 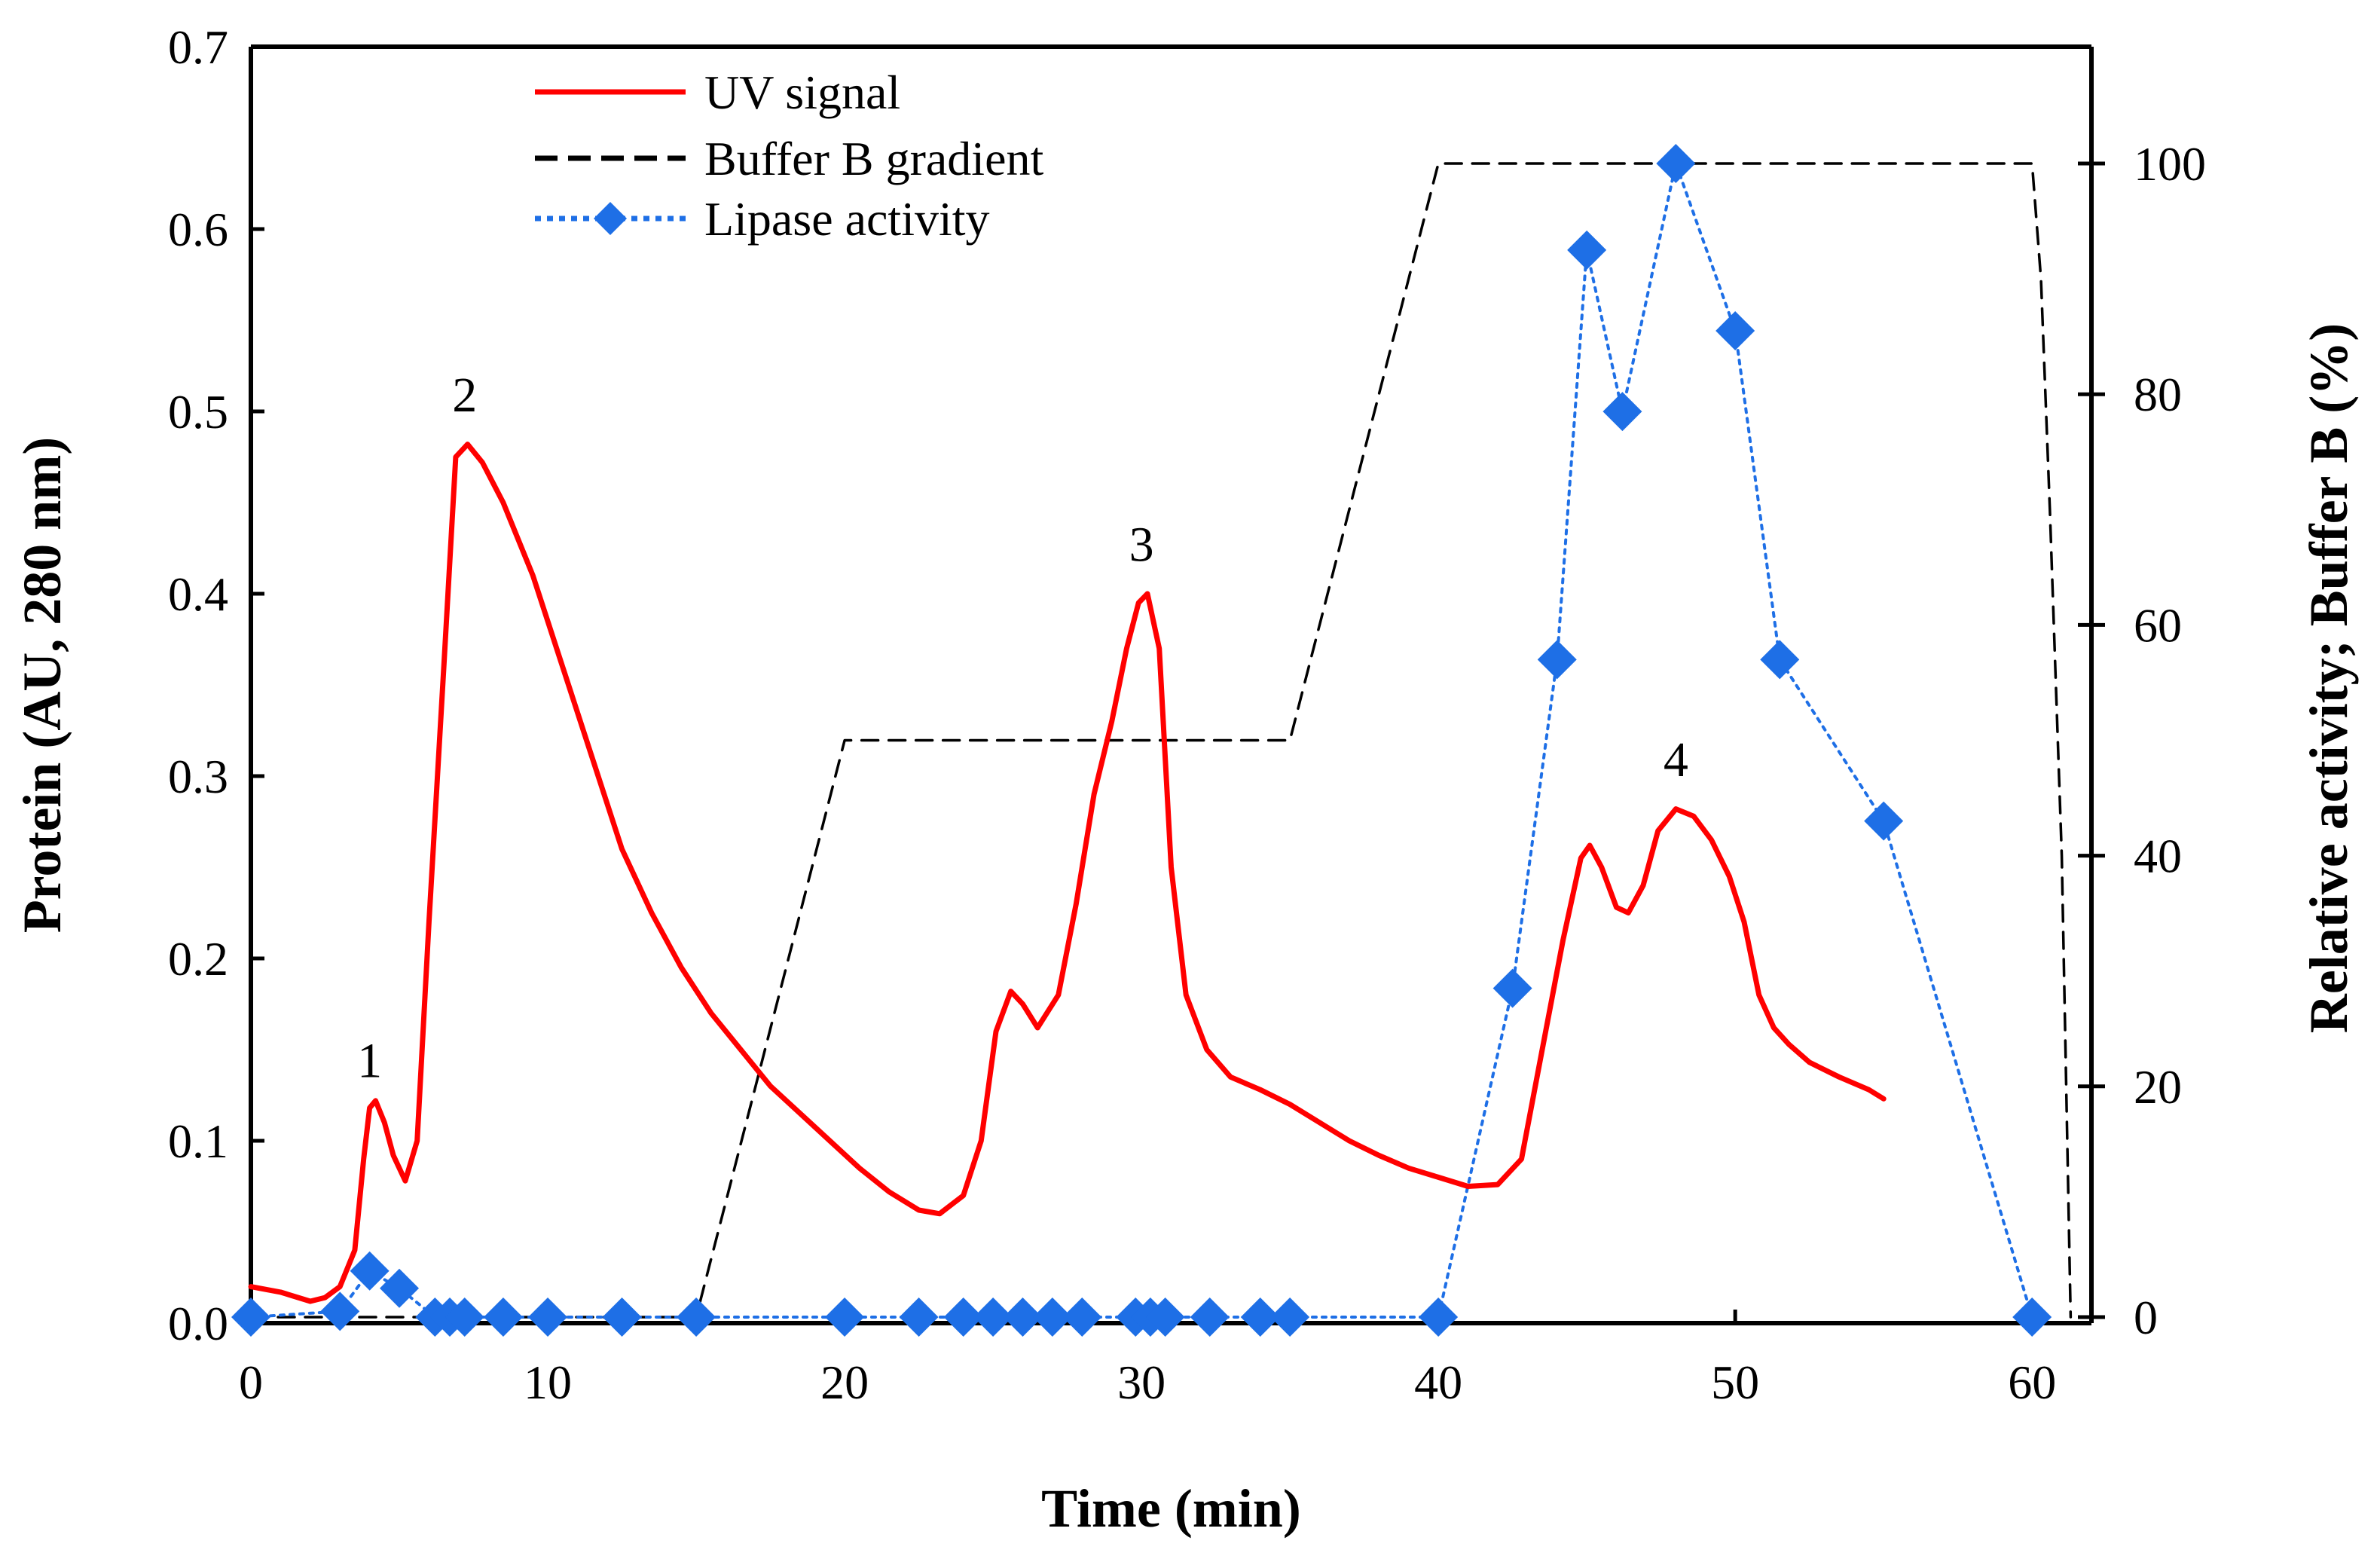 I want to click on x-tick-label: 0, so click(x=251, y=1382).